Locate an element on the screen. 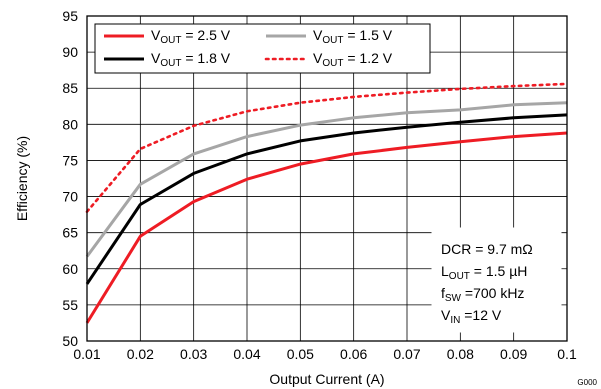 The height and width of the screenshot is (389, 601). x-axis-label: Output Current (A) is located at coordinates (326, 379).